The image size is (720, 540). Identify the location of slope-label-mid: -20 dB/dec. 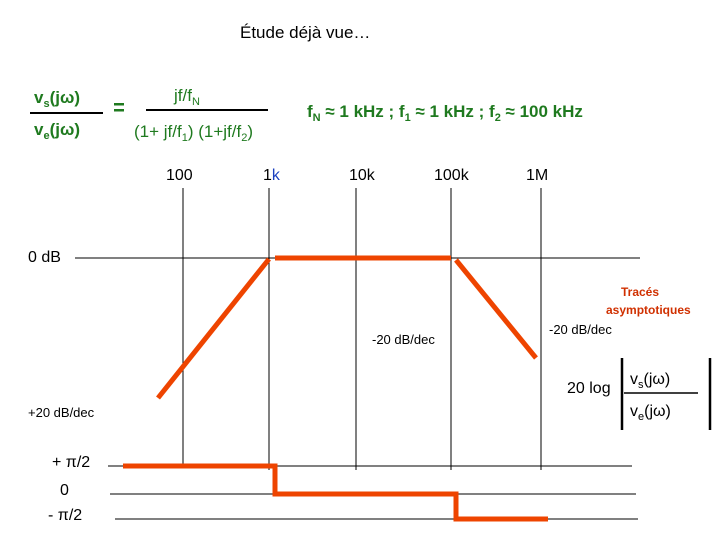
(403, 339).